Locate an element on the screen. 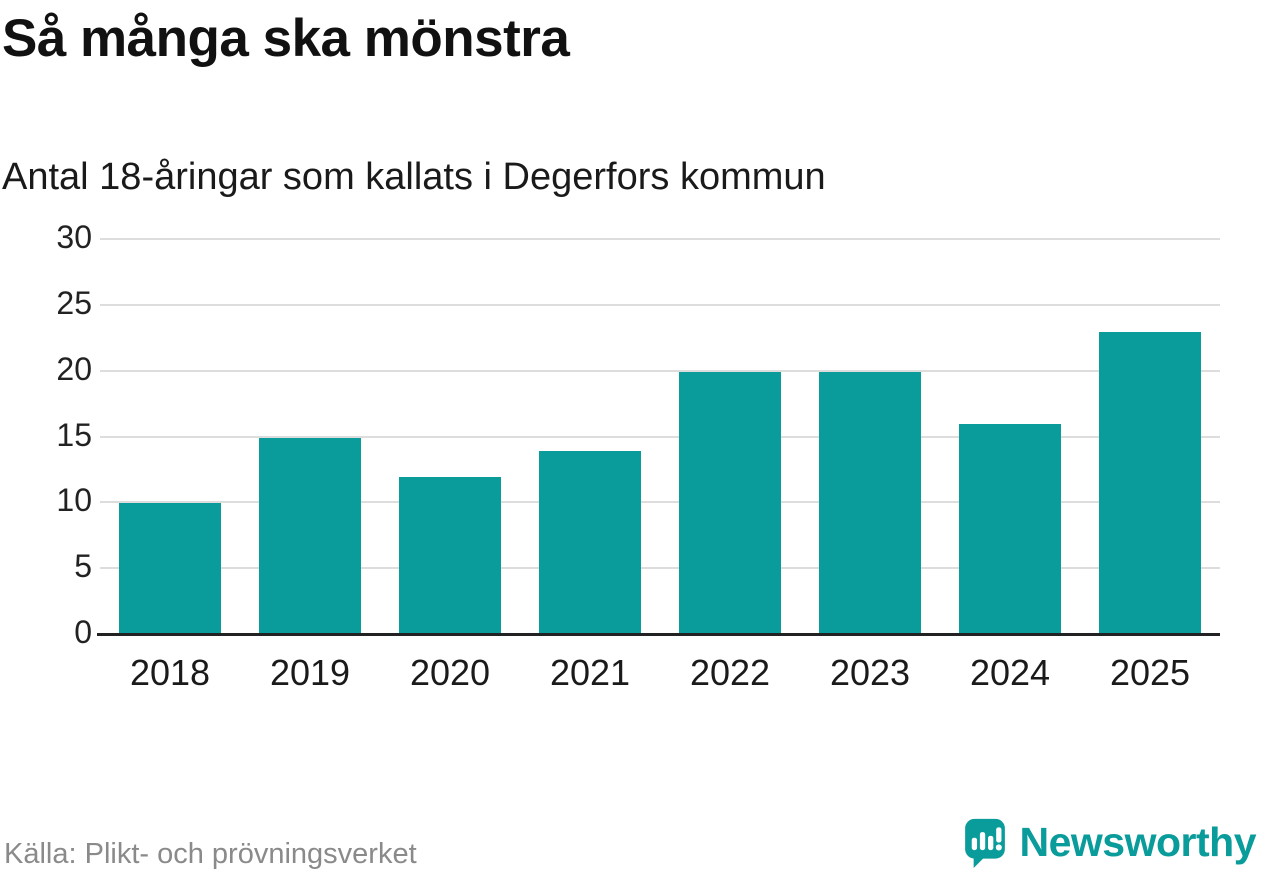  bar-2021 is located at coordinates (590, 542).